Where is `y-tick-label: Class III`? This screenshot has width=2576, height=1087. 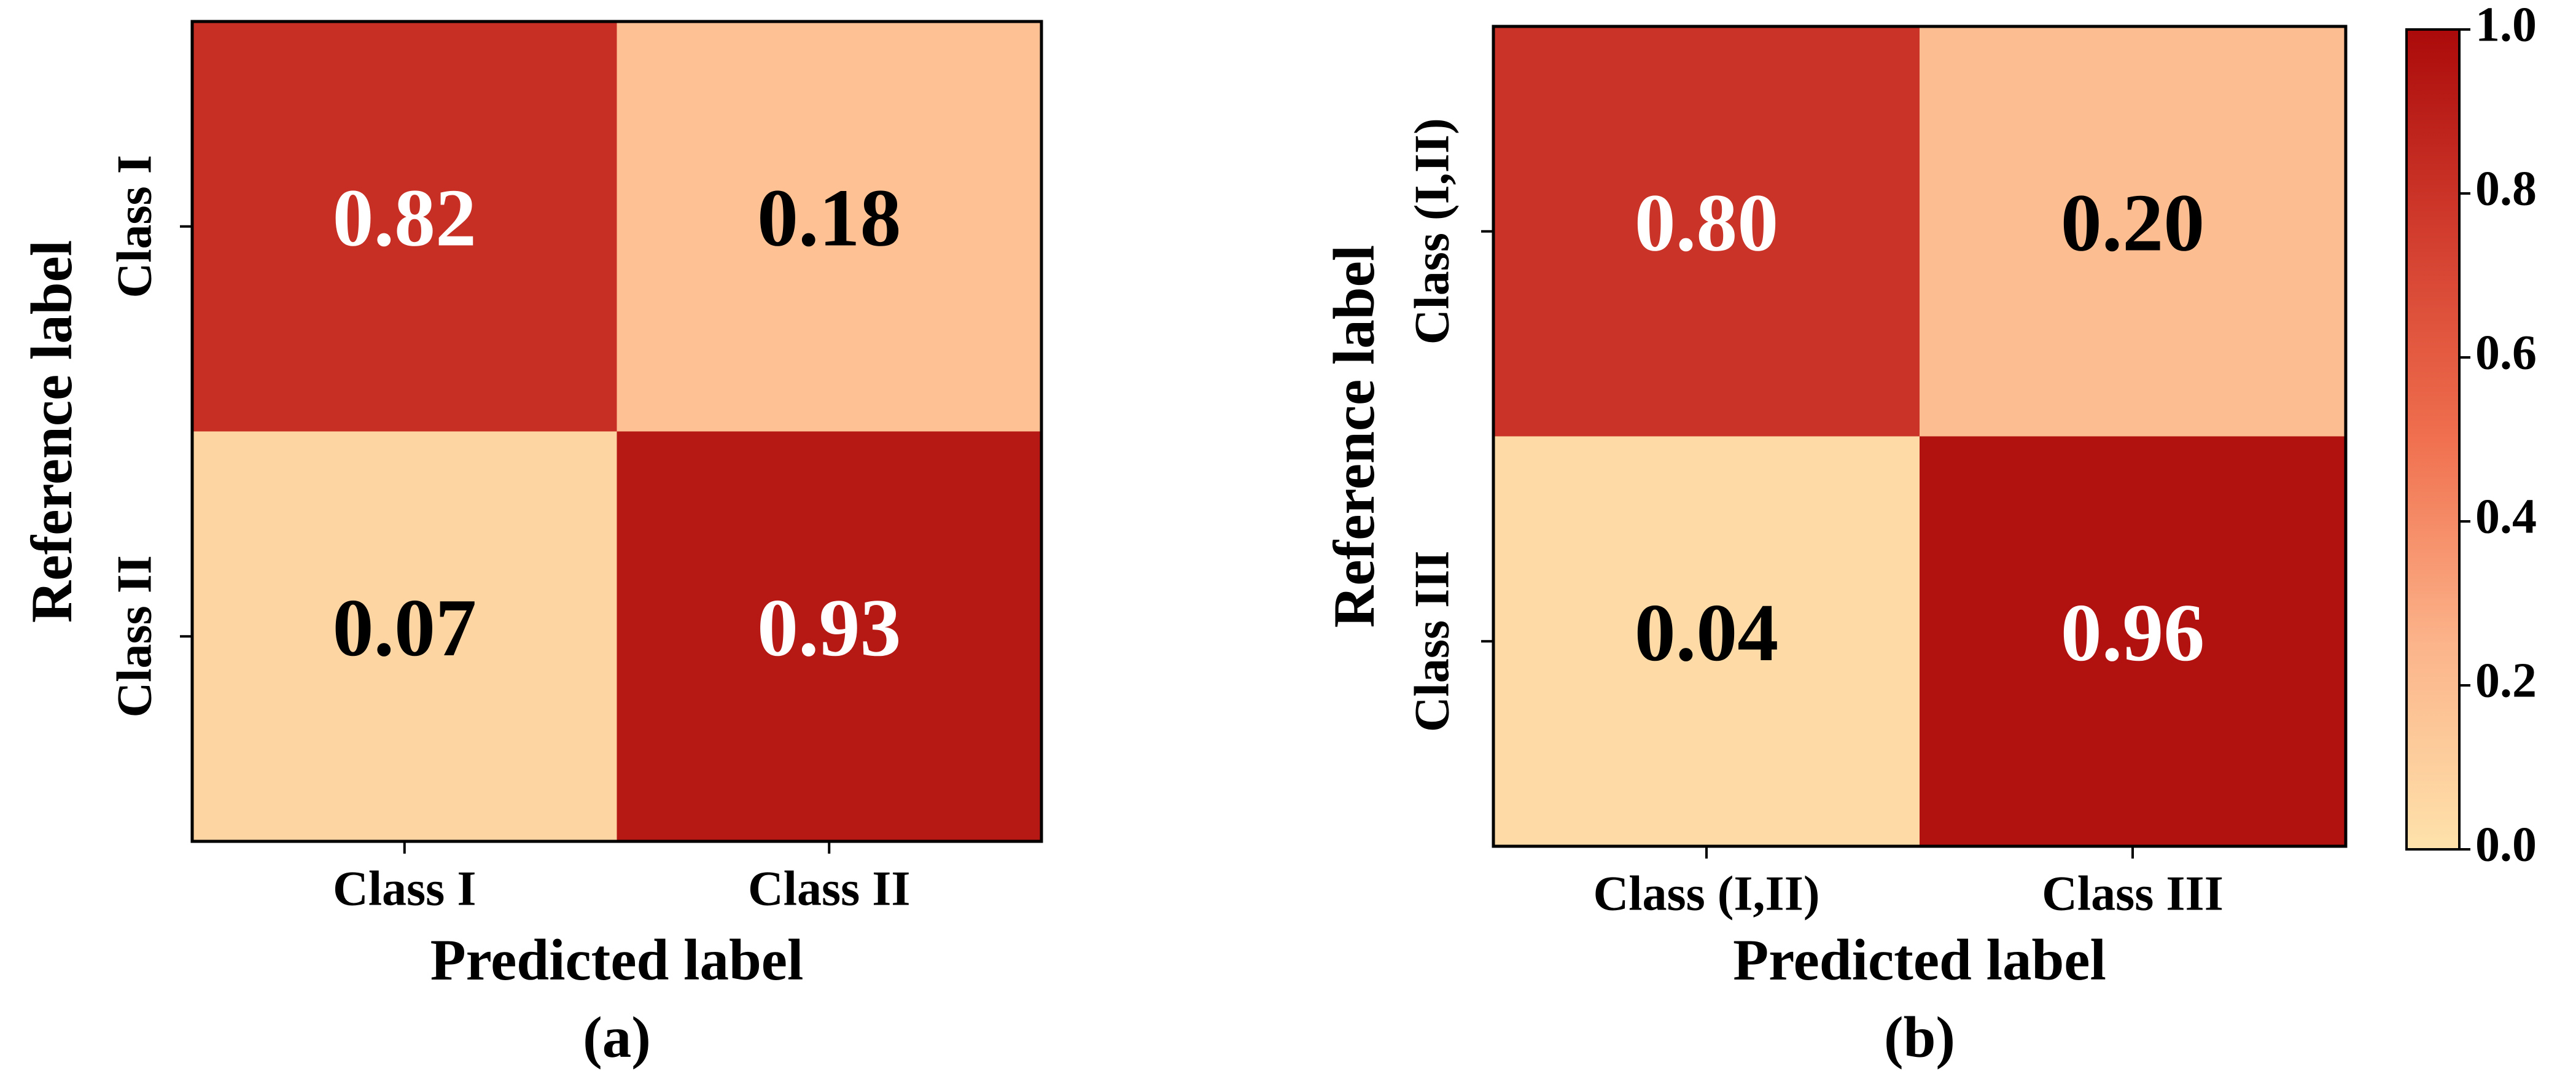
y-tick-label: Class III is located at coordinates (1432, 641).